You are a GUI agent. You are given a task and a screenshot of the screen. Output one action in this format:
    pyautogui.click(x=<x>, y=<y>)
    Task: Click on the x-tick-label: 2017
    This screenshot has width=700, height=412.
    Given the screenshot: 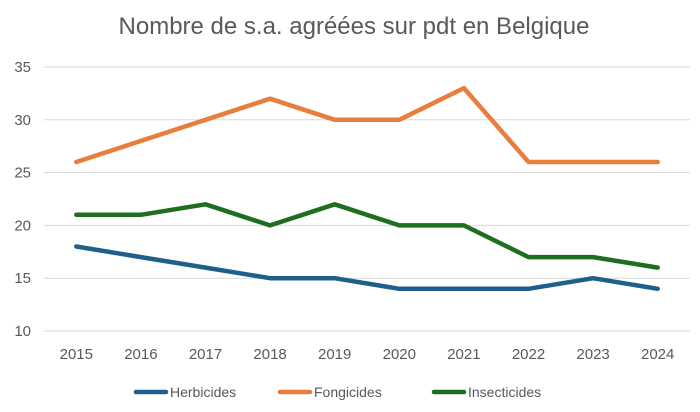 What is the action you would take?
    pyautogui.click(x=205, y=354)
    